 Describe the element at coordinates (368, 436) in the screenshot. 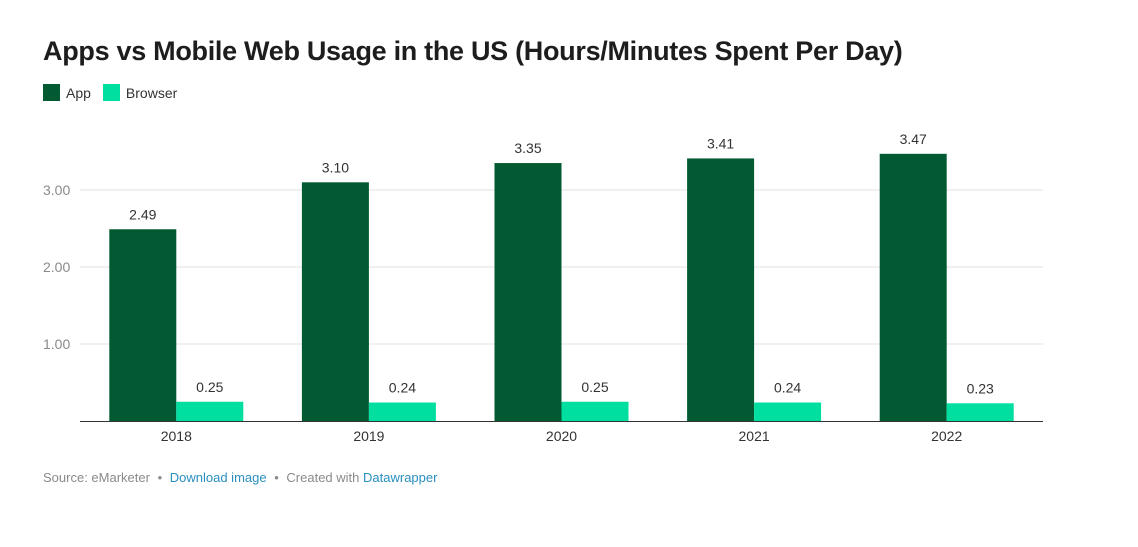

I see `x-tick-label: 2019` at that location.